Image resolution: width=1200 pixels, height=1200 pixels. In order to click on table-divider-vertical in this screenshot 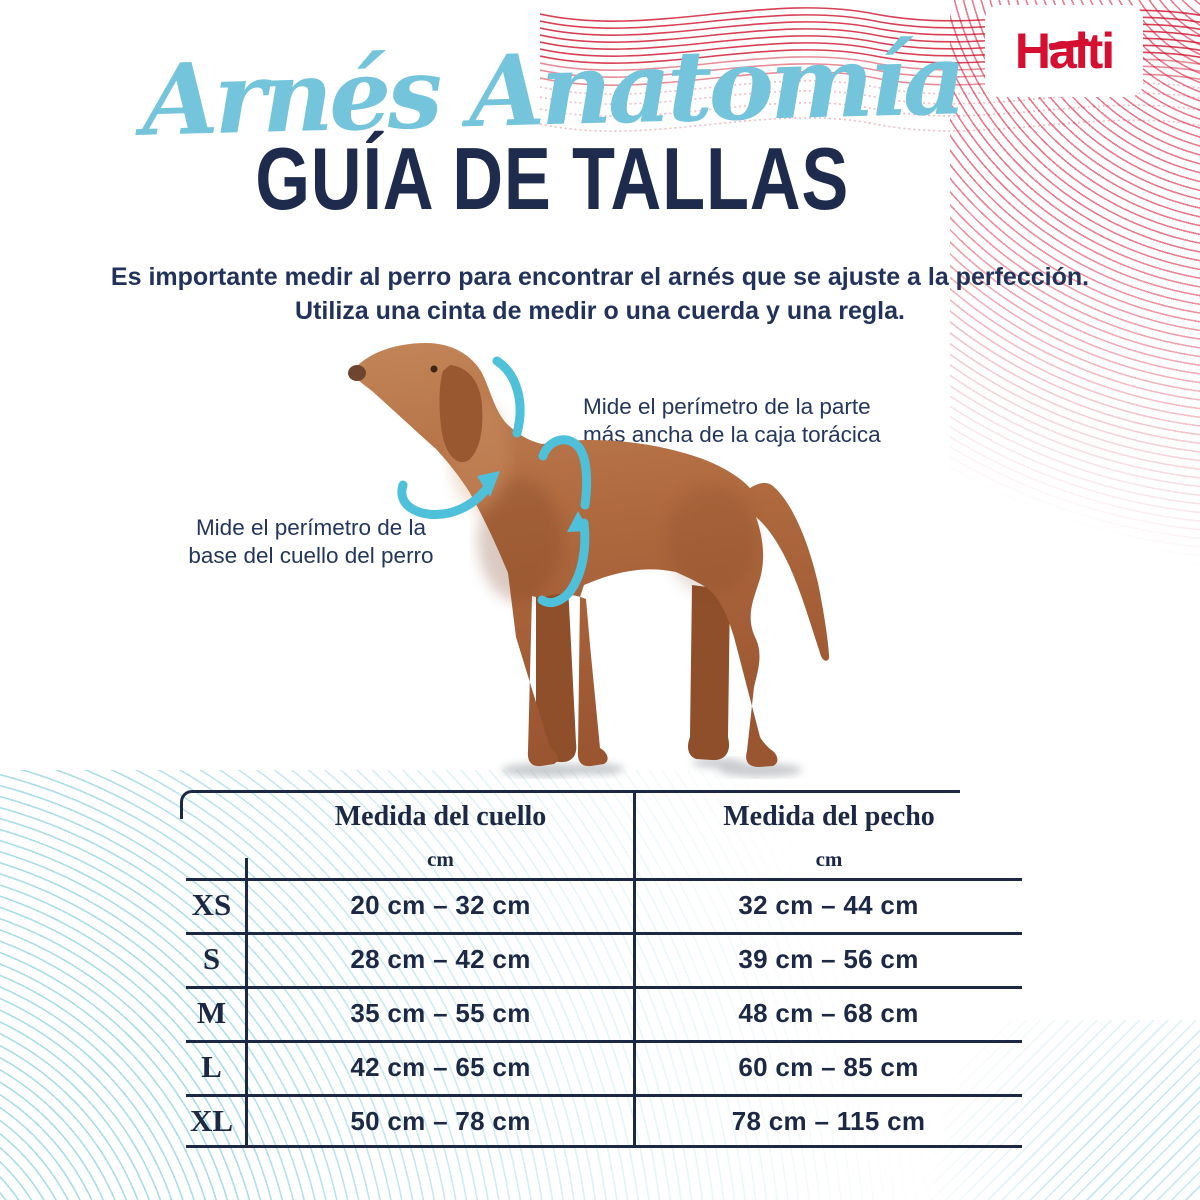, I will do `click(634, 969)`.